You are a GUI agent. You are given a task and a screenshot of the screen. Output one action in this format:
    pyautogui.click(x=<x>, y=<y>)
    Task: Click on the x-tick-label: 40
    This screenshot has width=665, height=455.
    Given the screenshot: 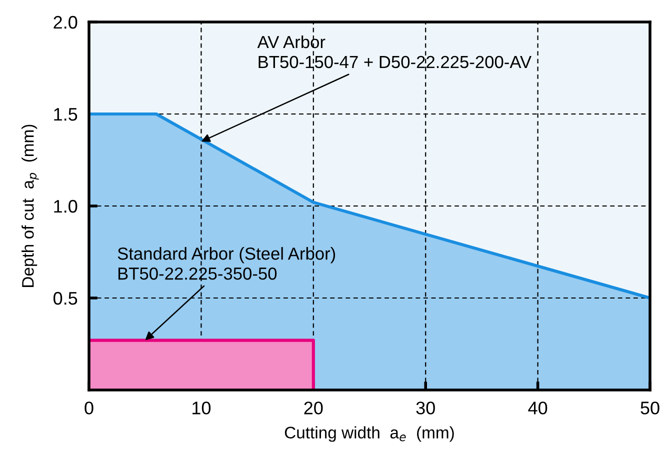 What is the action you would take?
    pyautogui.click(x=538, y=408)
    